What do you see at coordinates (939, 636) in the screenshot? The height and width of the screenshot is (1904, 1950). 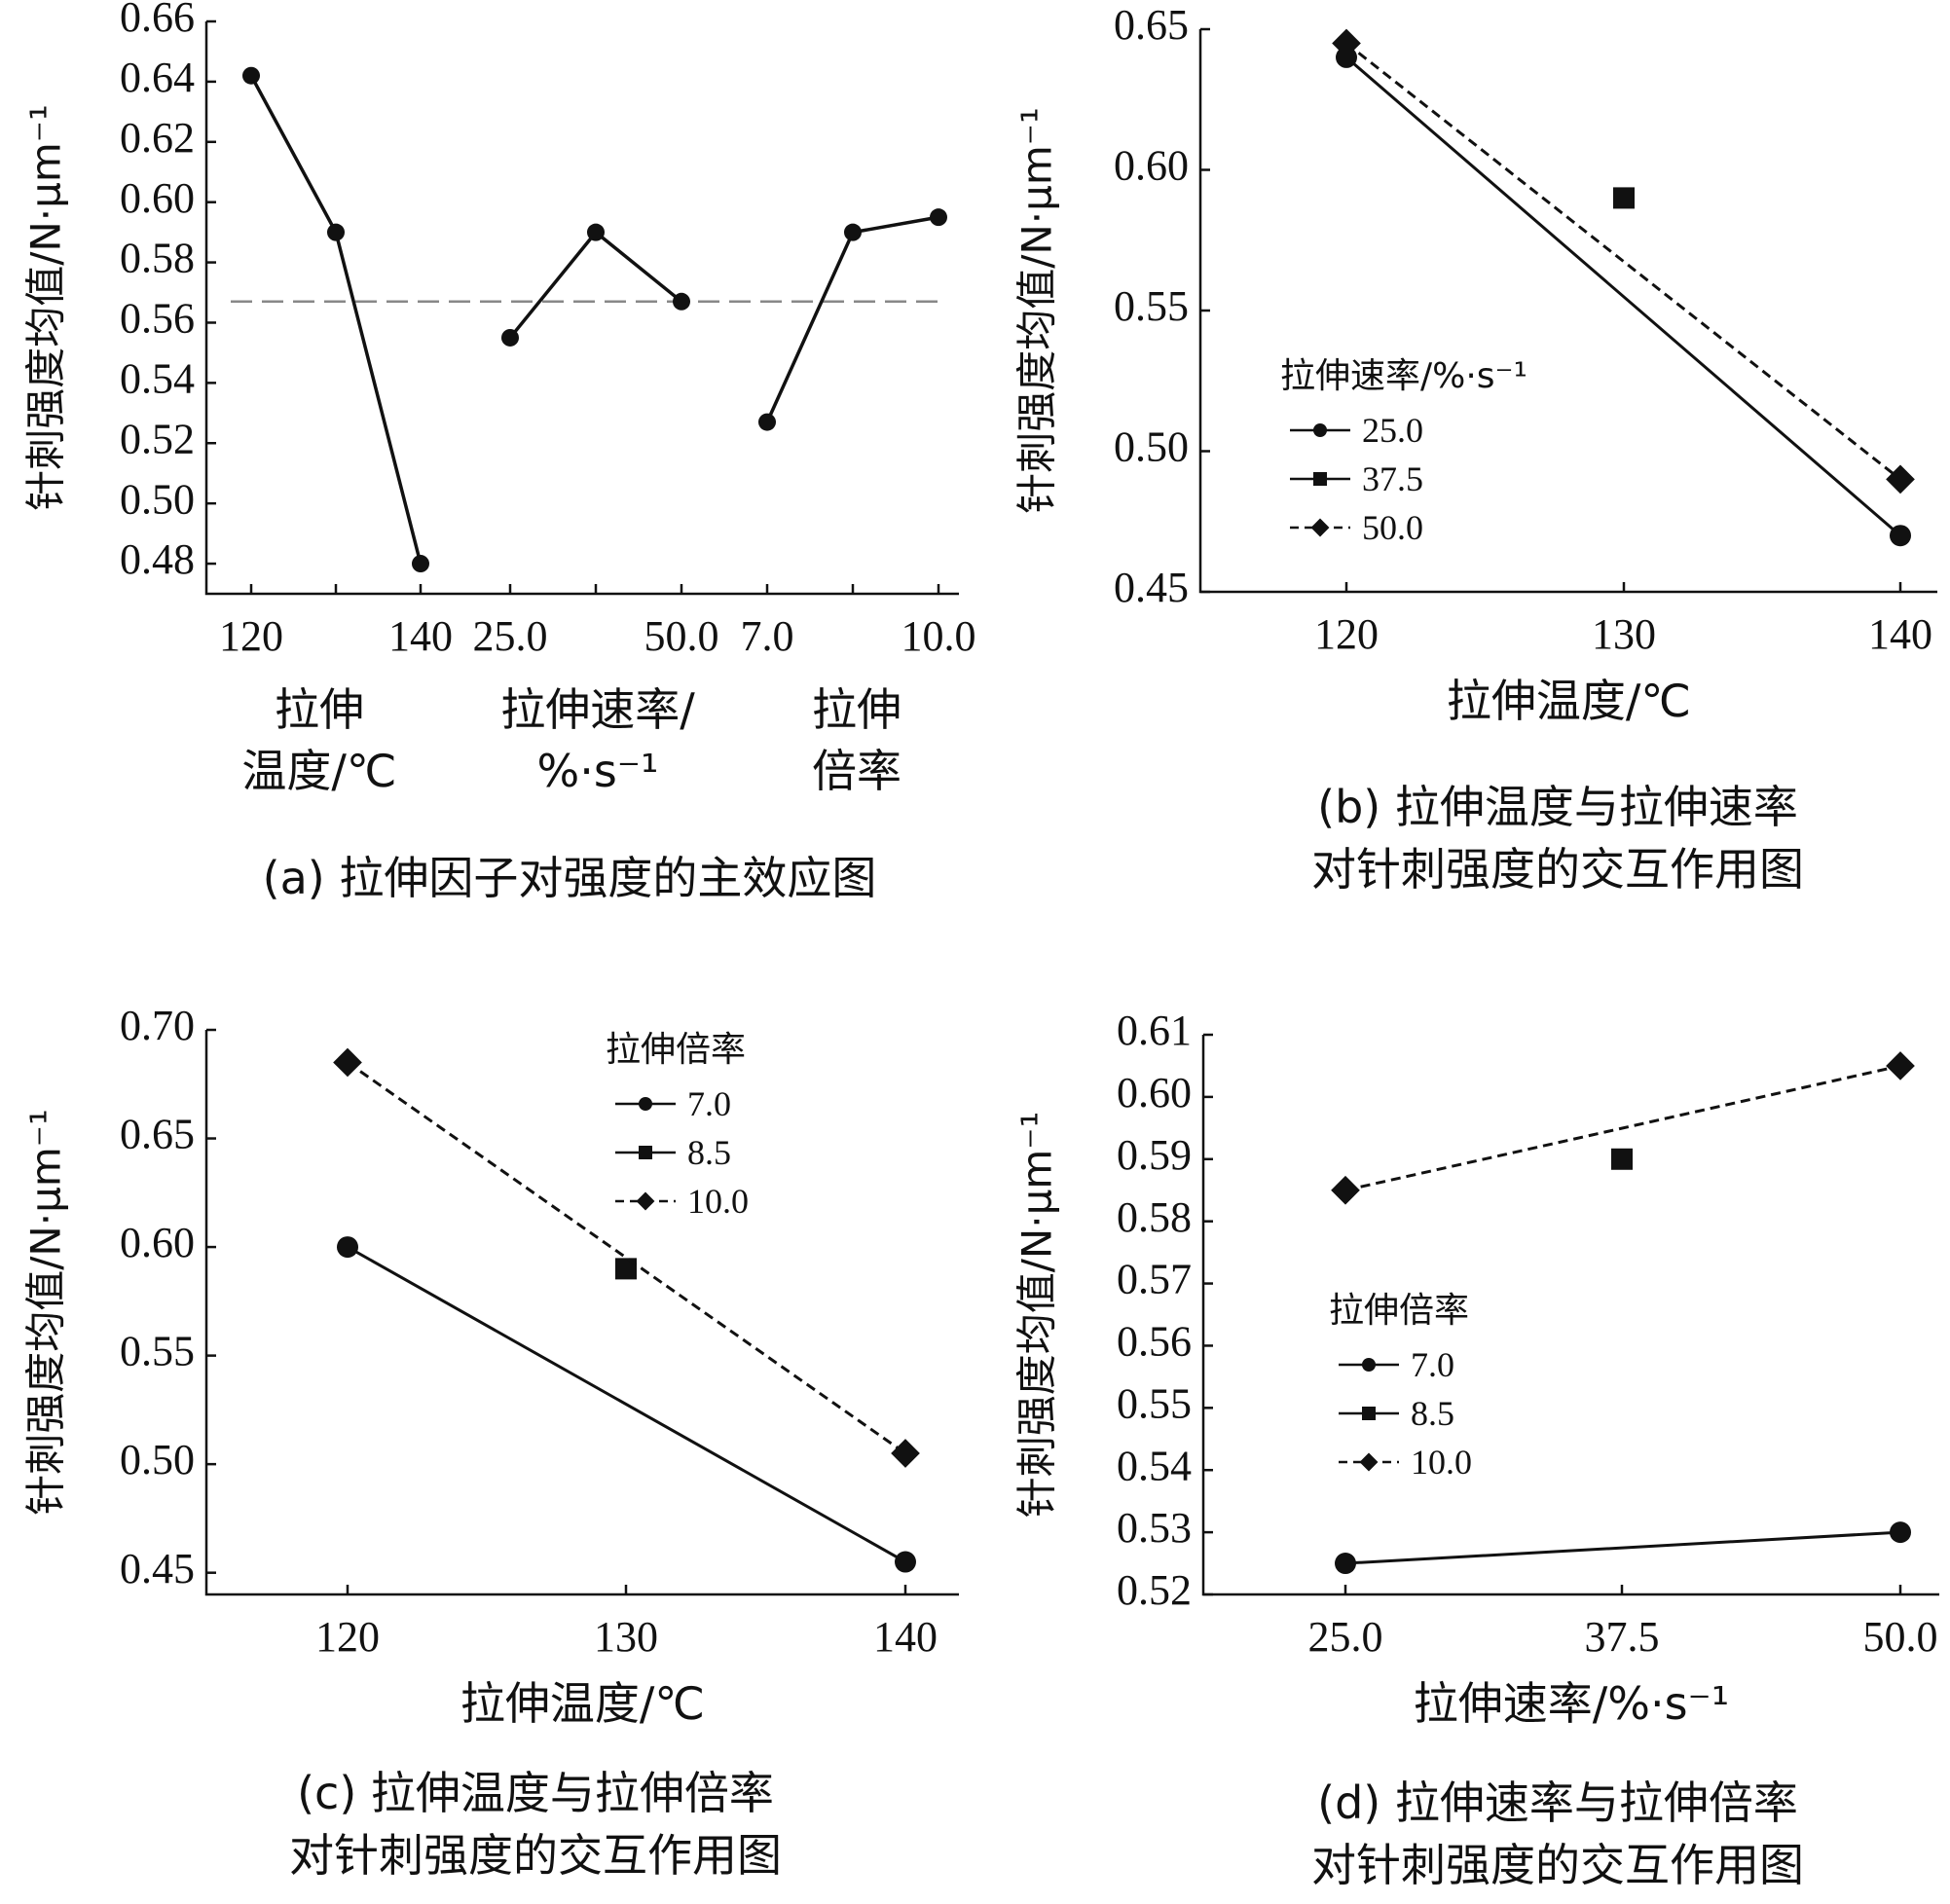 I see `x-tick-label: 10.0` at bounding box center [939, 636].